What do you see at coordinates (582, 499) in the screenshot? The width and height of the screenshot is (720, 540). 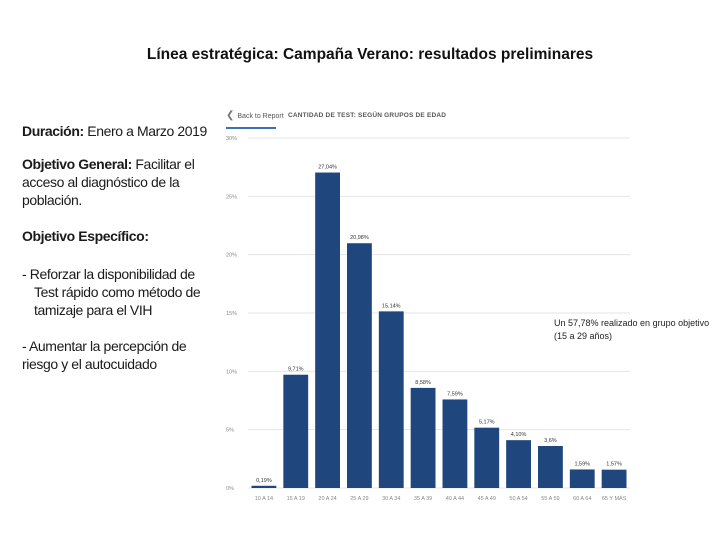 I see `x-tick-label: 60 A 64` at bounding box center [582, 499].